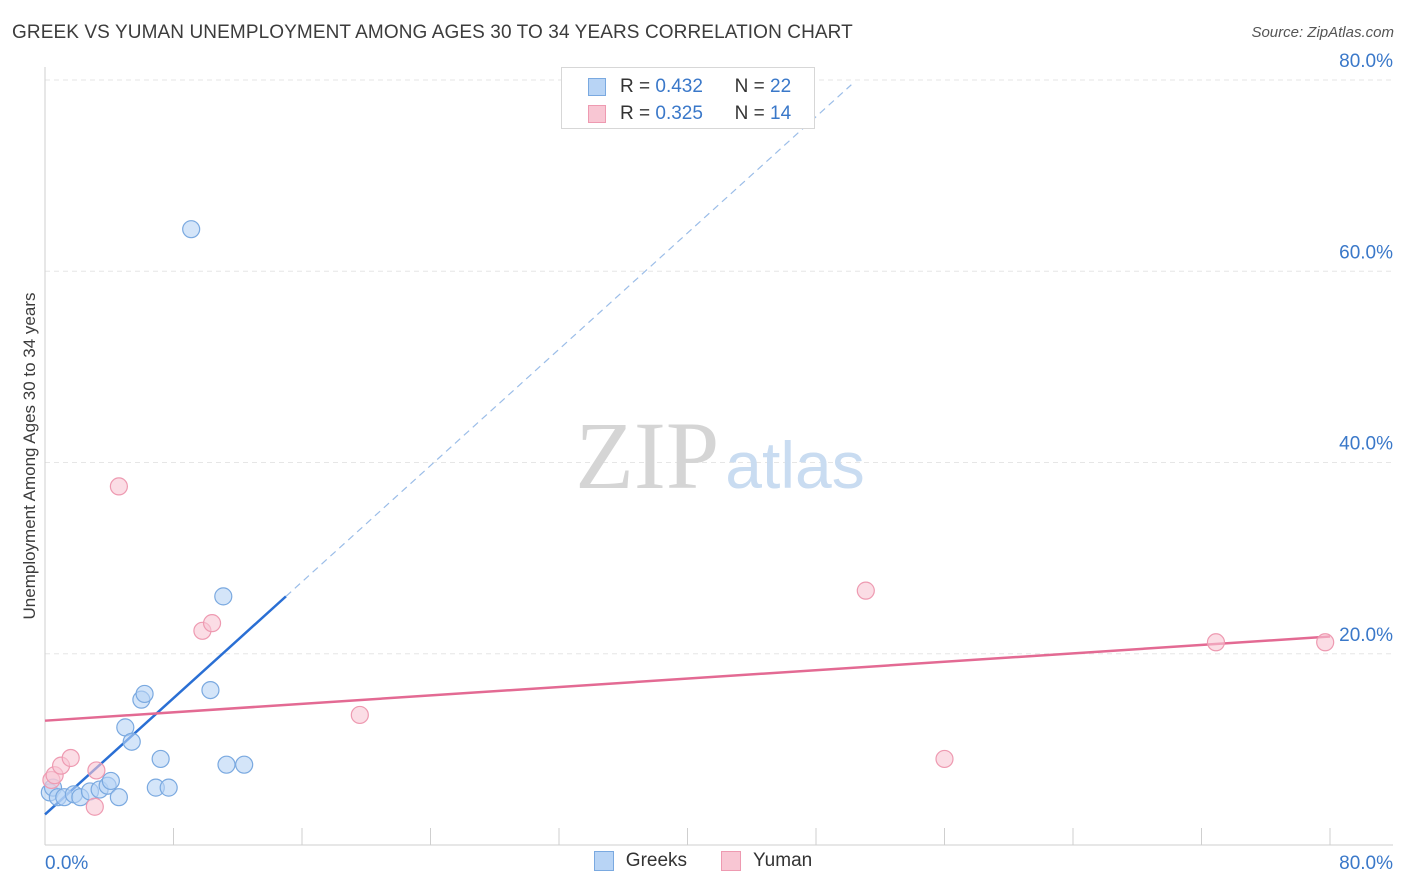  I want to click on watermark: ZIPatlas, so click(719, 455).